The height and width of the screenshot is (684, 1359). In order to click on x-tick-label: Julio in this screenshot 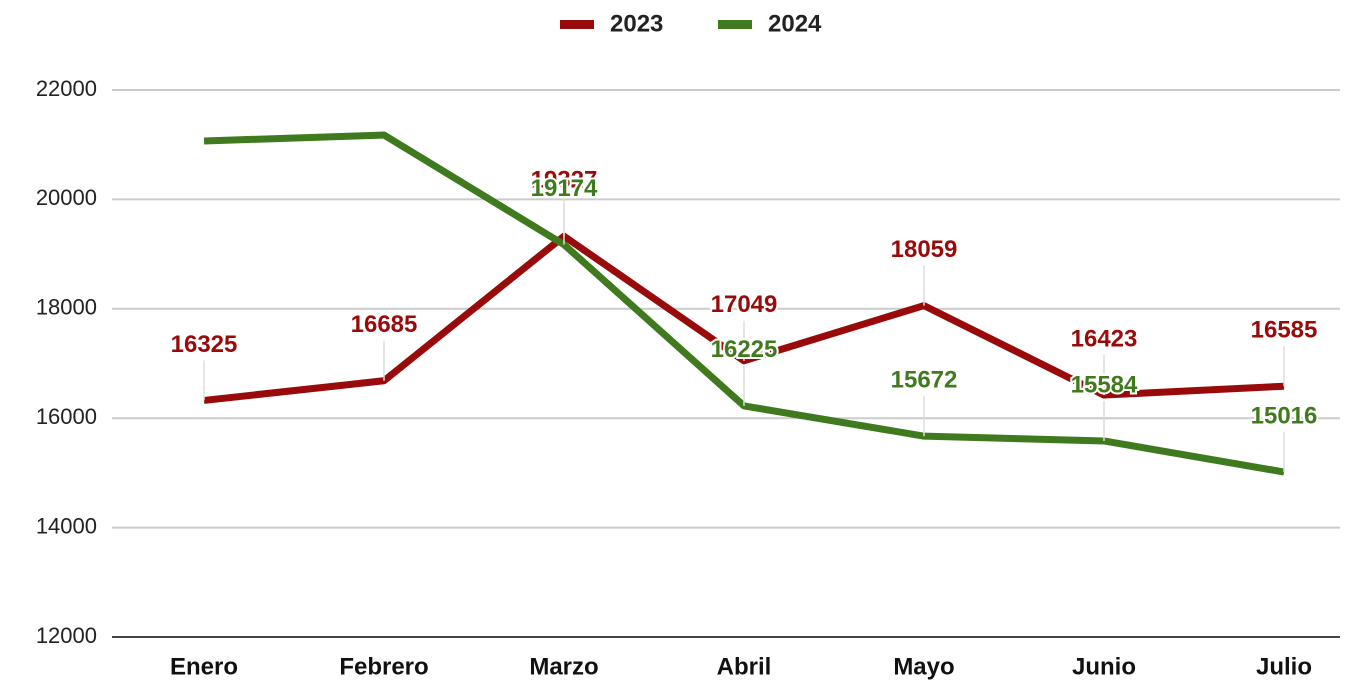, I will do `click(1284, 666)`.